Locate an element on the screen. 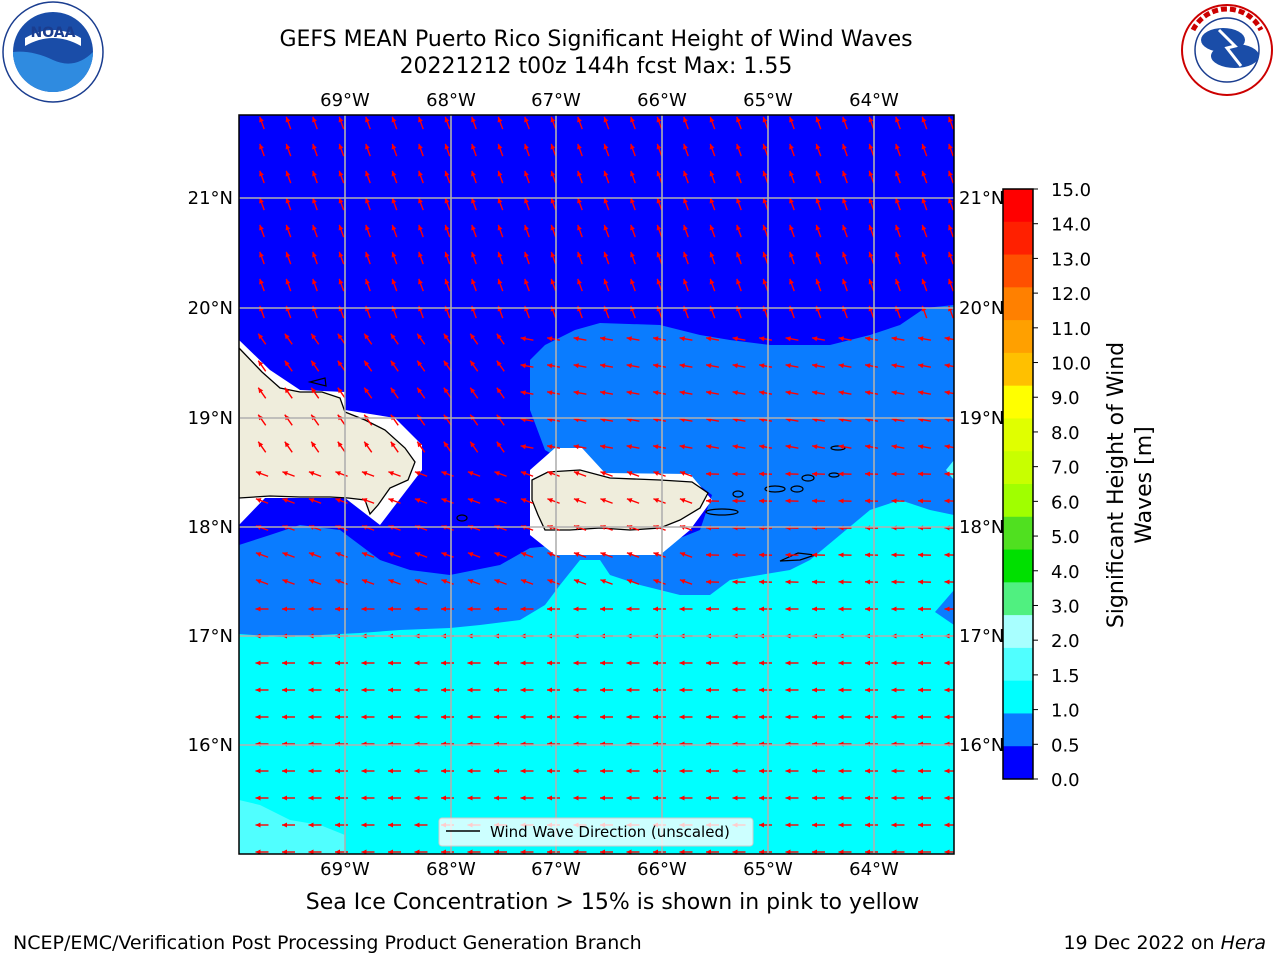 The image size is (1280, 960). noaa-logo-text: NOAA is located at coordinates (53, 33).